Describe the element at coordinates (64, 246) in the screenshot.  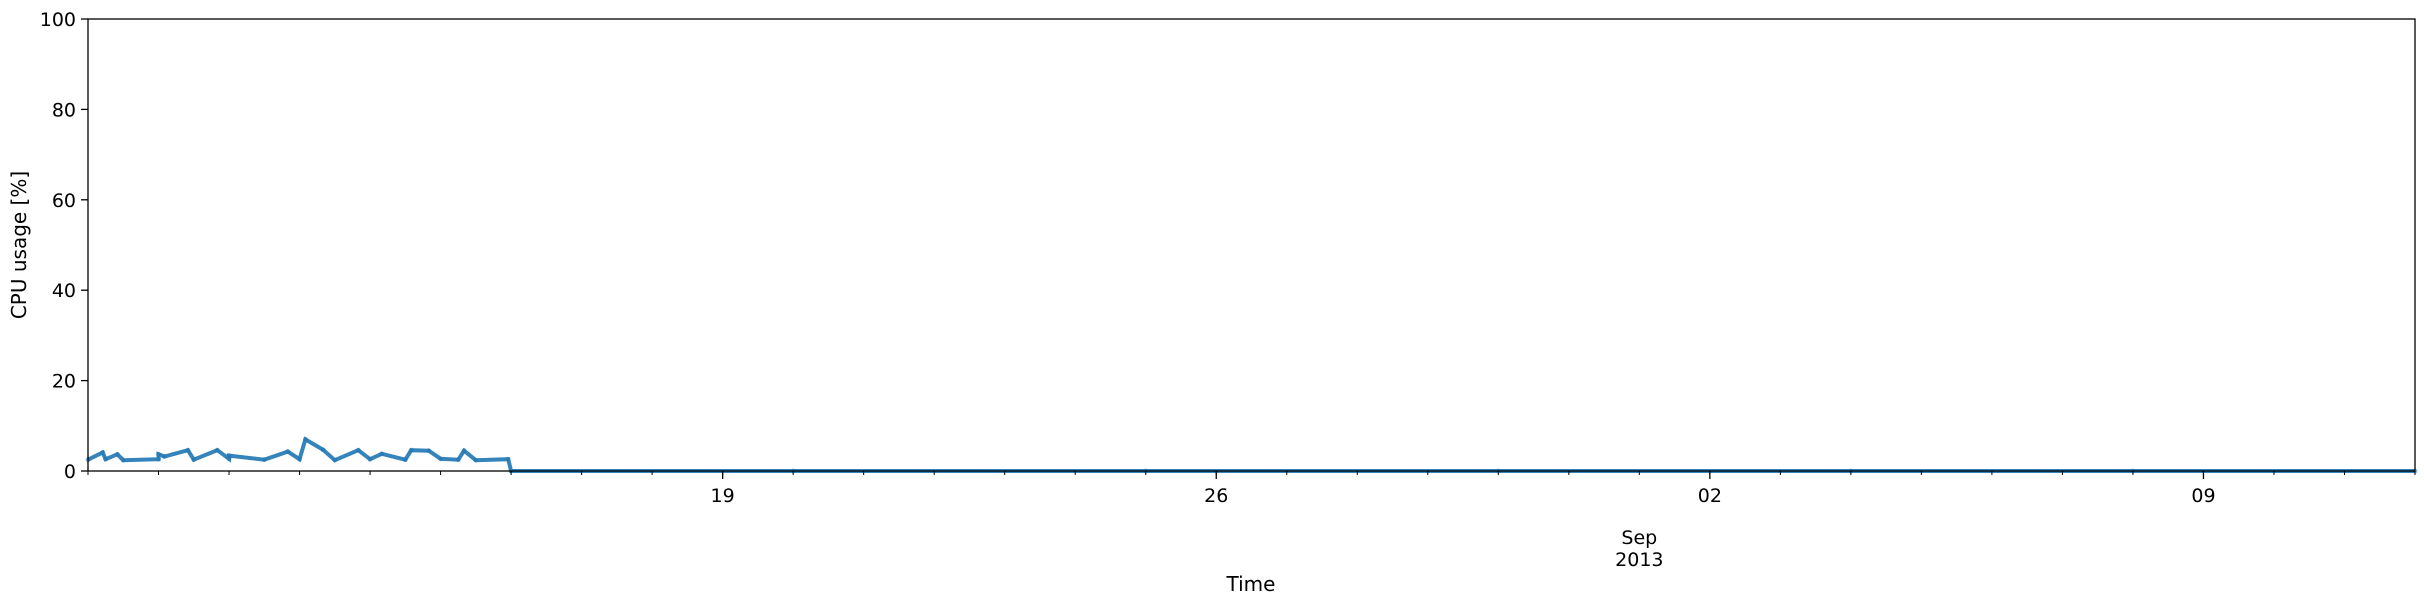
I see `y-axis-ticks: 0 20 40 60 80 100` at that location.